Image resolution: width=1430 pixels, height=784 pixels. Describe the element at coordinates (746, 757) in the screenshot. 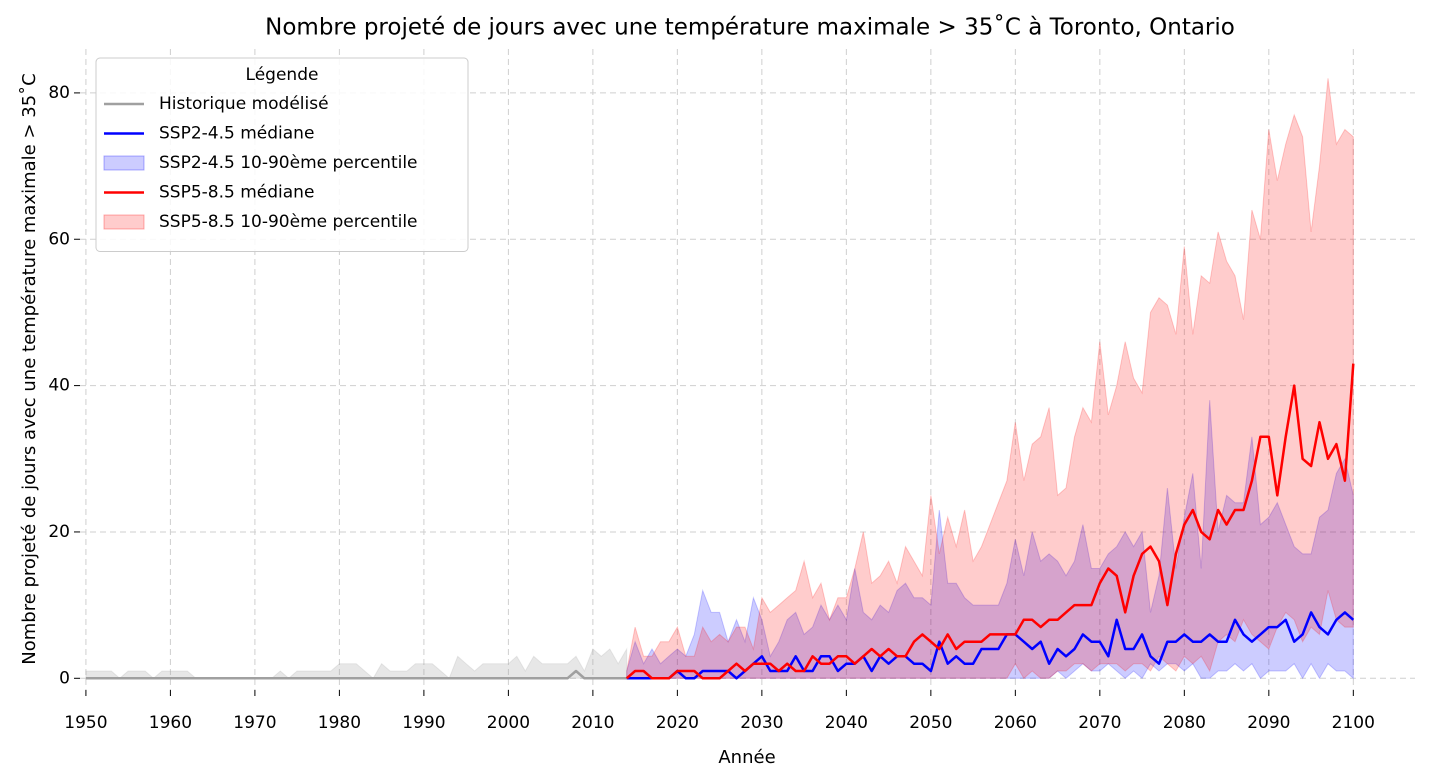

I see `x-axis-label: Année` at that location.